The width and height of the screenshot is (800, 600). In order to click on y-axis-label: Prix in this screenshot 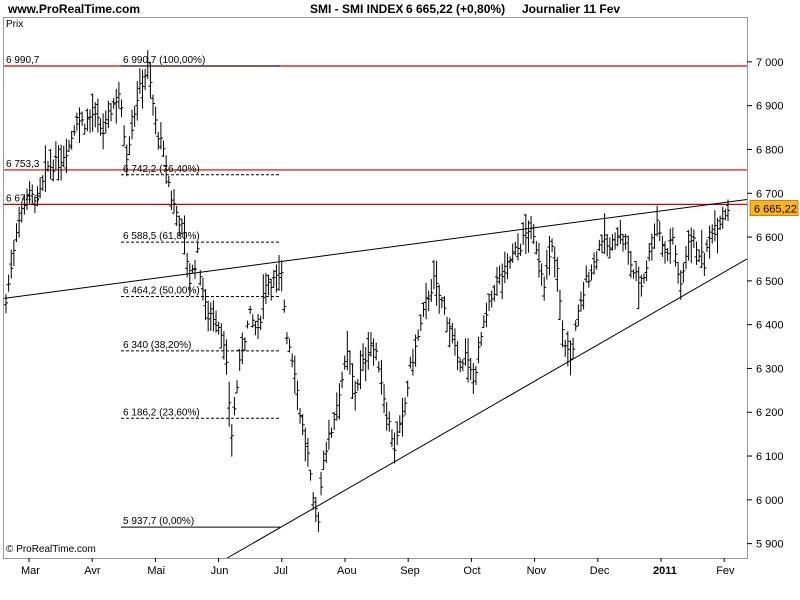, I will do `click(15, 24)`.